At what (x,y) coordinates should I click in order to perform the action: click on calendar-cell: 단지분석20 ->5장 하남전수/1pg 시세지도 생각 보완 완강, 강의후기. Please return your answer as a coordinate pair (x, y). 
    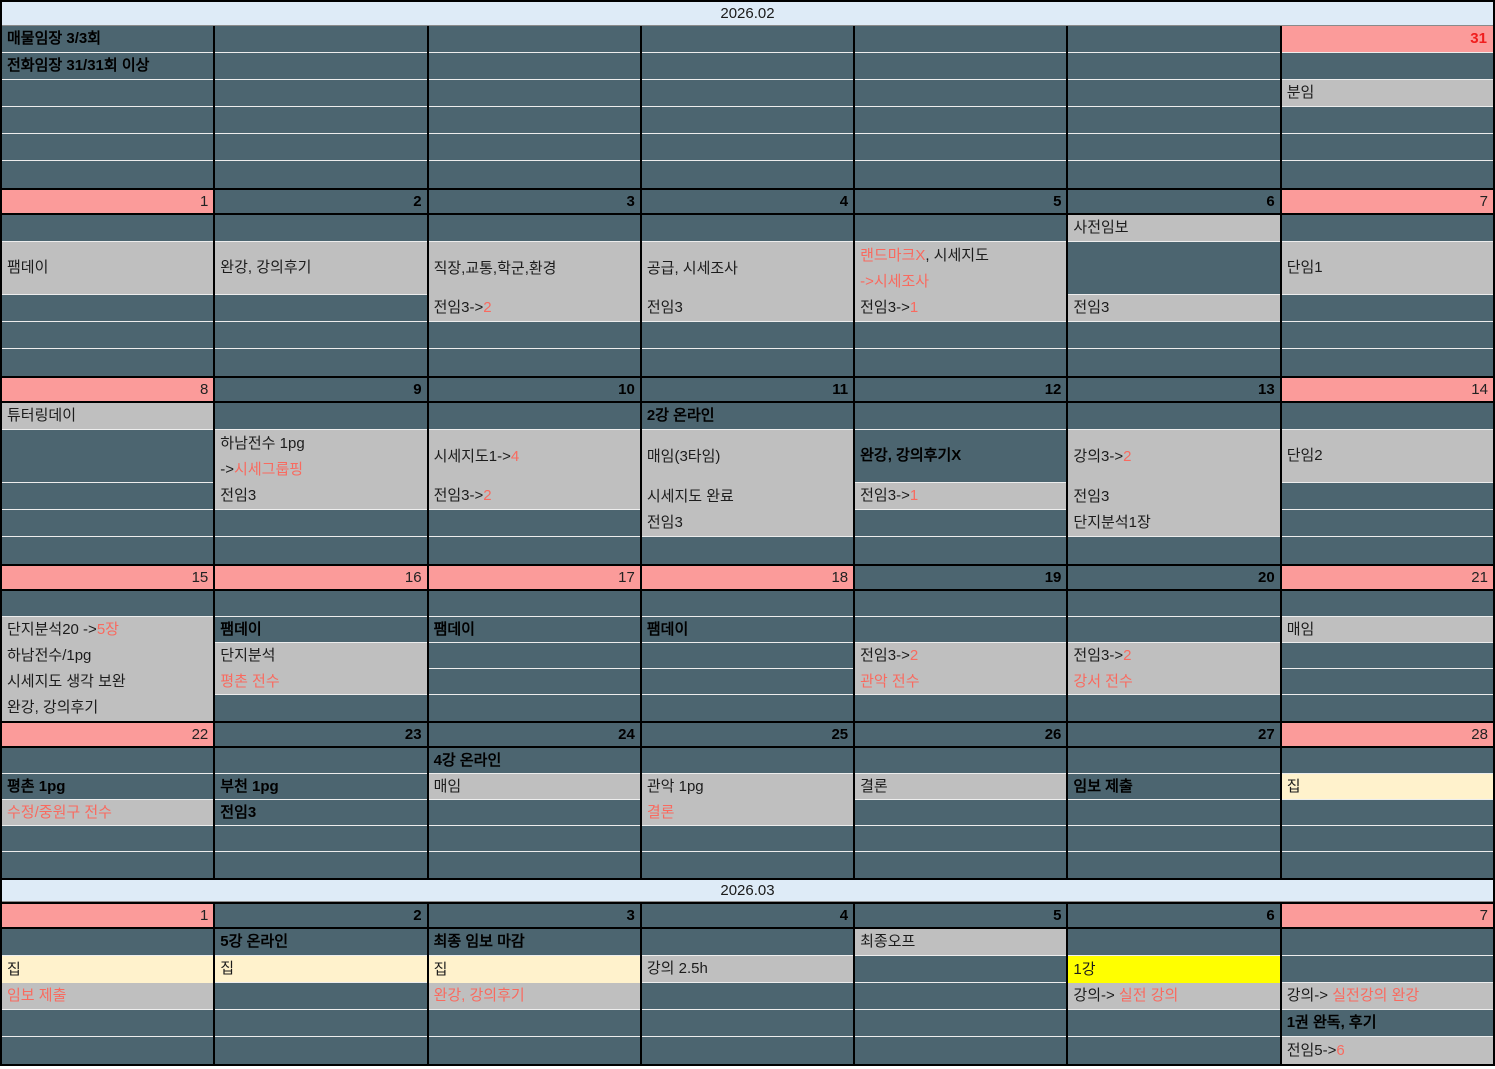
    Looking at the image, I should click on (108, 669).